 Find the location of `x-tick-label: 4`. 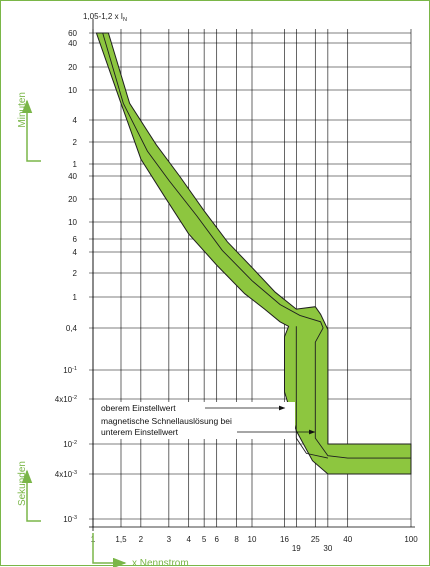

x-tick-label: 4 is located at coordinates (189, 539).